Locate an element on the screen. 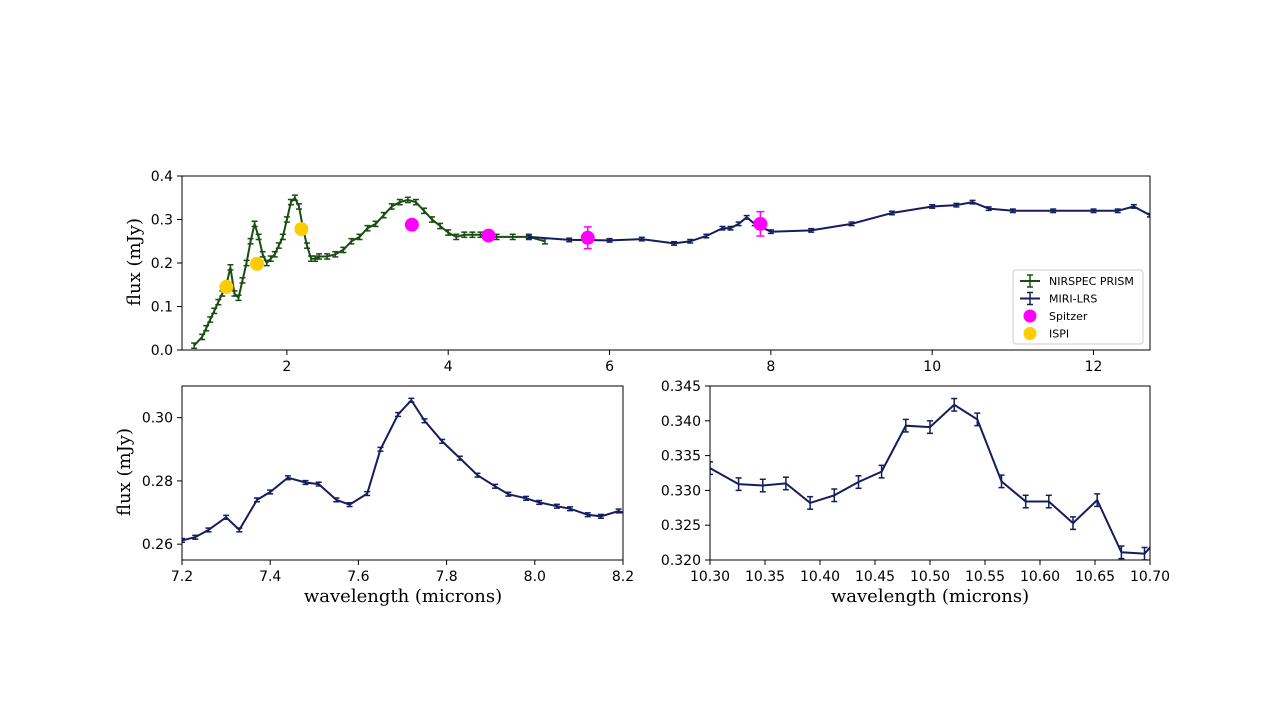 Image resolution: width=1280 pixels, height=719 pixels. bottom-right-x-tick-label: 10.70 is located at coordinates (1150, 577).